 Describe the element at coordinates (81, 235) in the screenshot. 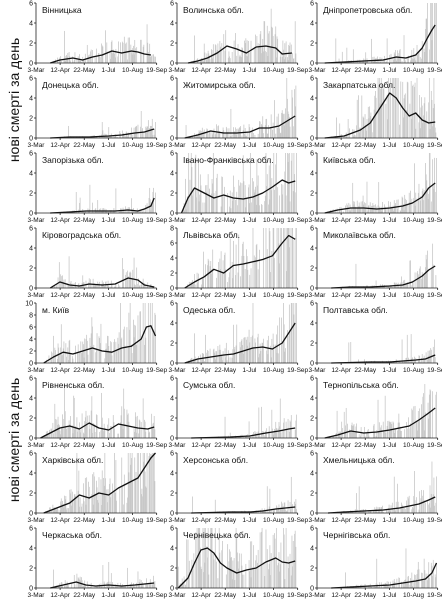

I see `chart-title: Кіровоградська обл.` at that location.